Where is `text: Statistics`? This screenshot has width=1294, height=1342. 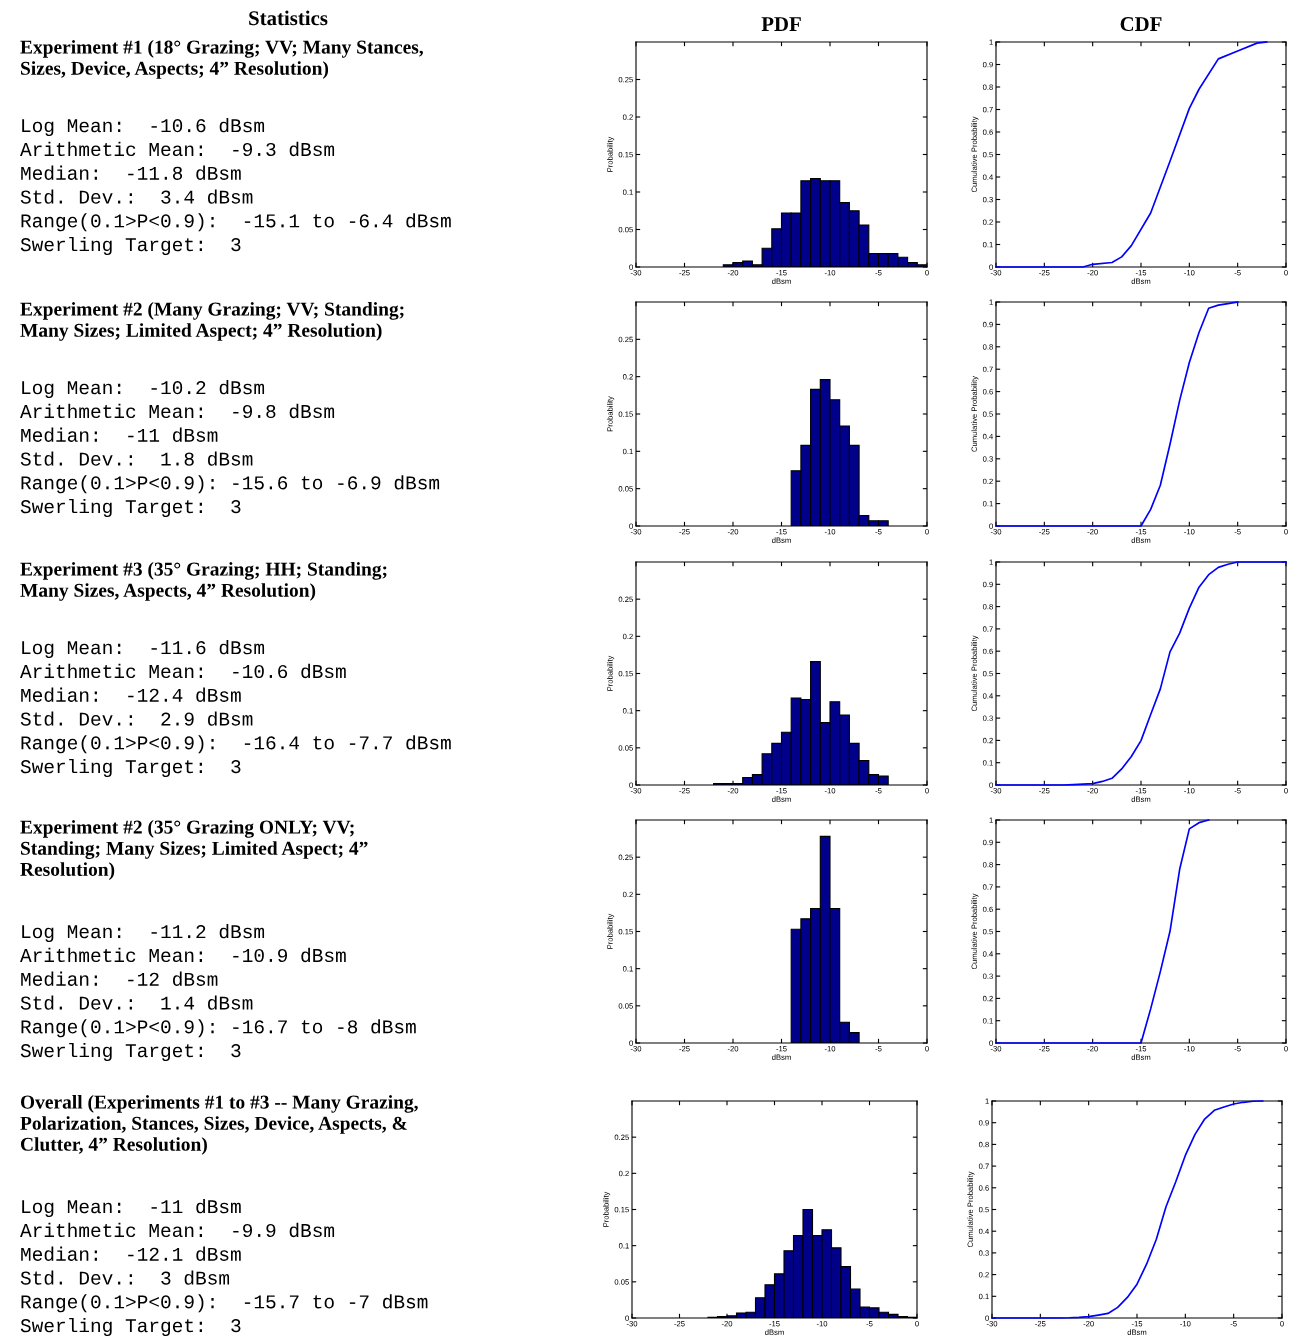 text: Statistics is located at coordinates (288, 18).